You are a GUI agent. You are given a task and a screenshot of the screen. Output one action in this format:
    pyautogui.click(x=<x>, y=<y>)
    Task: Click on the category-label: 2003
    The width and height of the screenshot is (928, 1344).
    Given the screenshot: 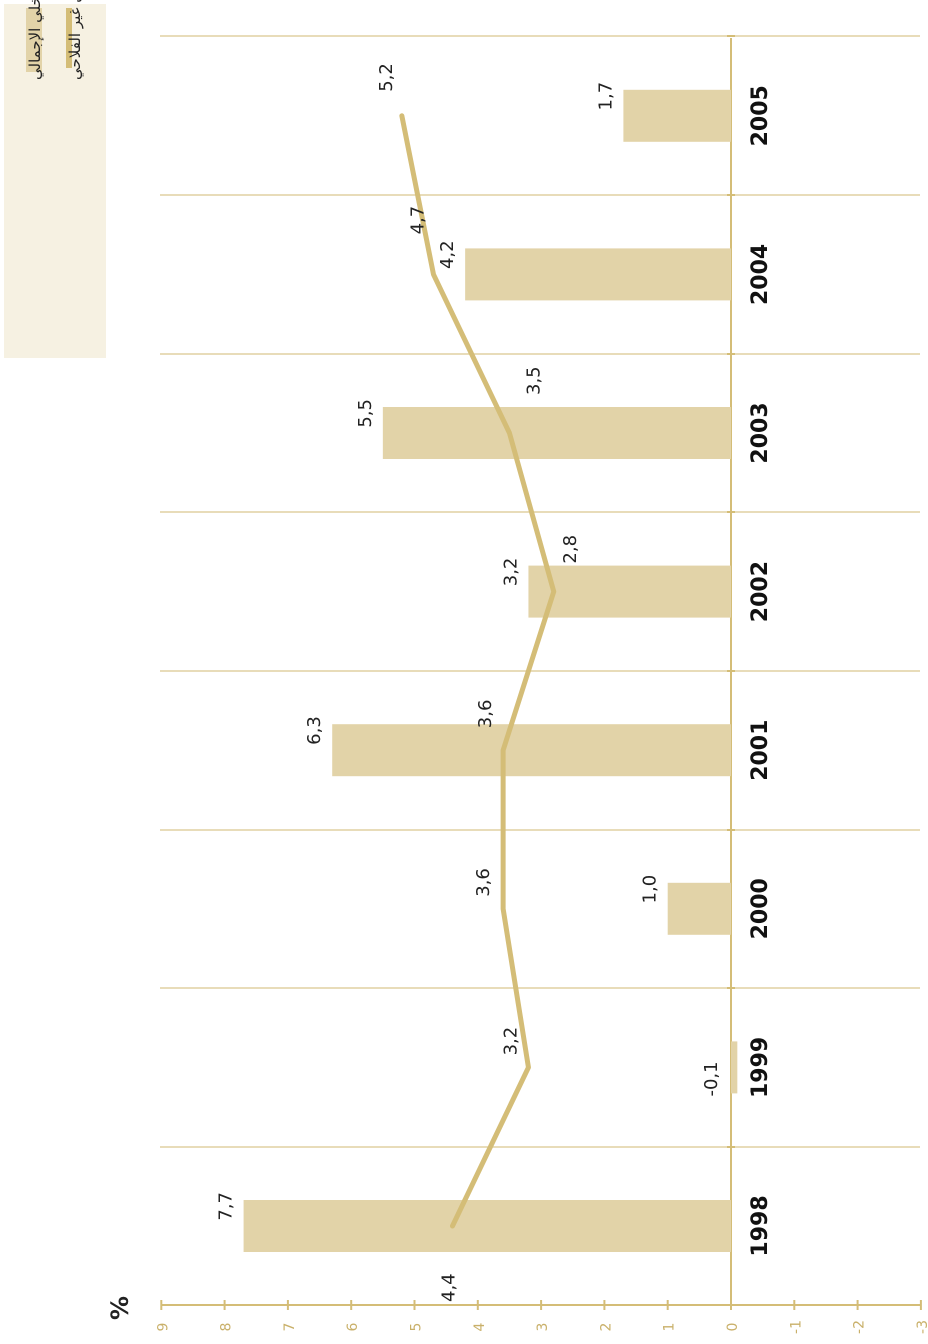 What is the action you would take?
    pyautogui.click(x=760, y=432)
    